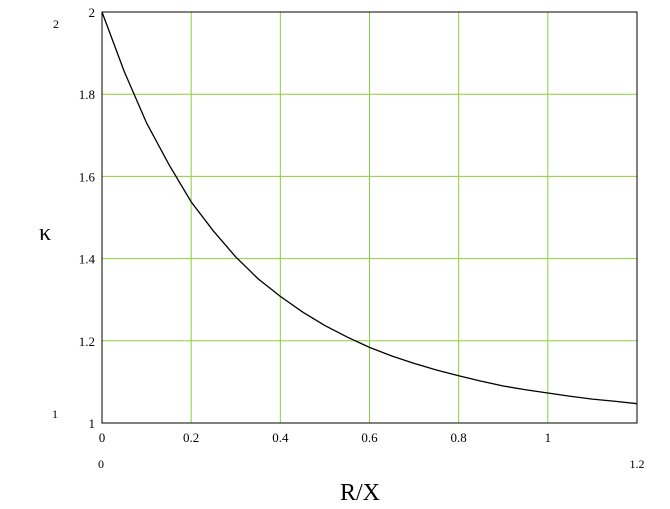 The image size is (670, 509). What do you see at coordinates (548, 437) in the screenshot?
I see `x-tick-label: 1` at bounding box center [548, 437].